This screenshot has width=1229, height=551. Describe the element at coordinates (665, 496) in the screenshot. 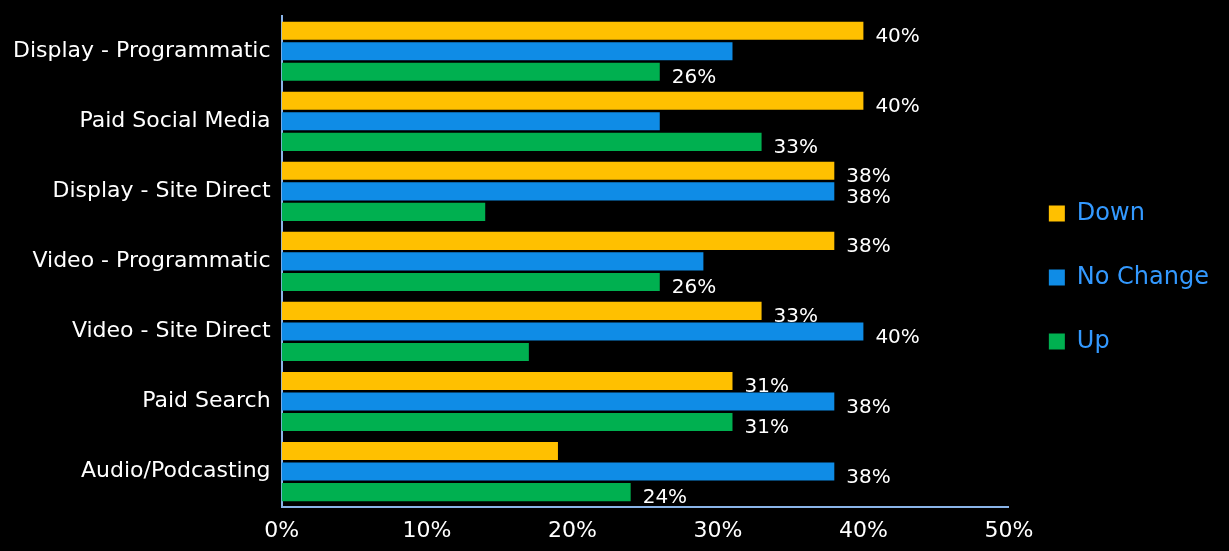

I see `data-label: 24%` at that location.